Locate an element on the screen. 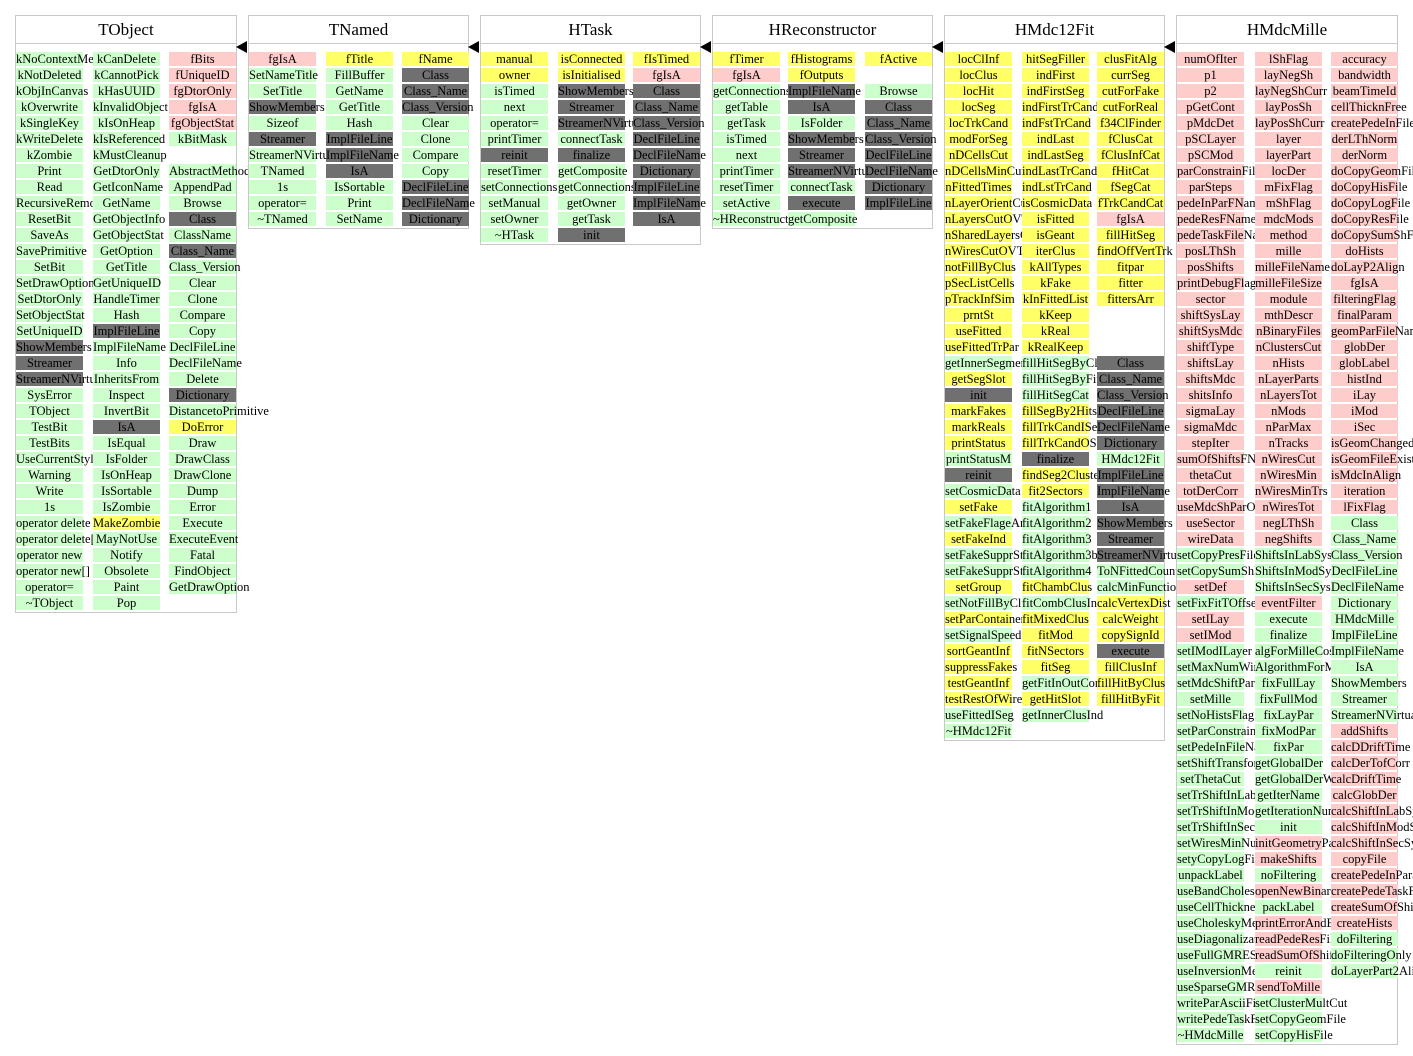 The width and height of the screenshot is (1413, 1056). member-entry: makeShifts is located at coordinates (1288, 859).